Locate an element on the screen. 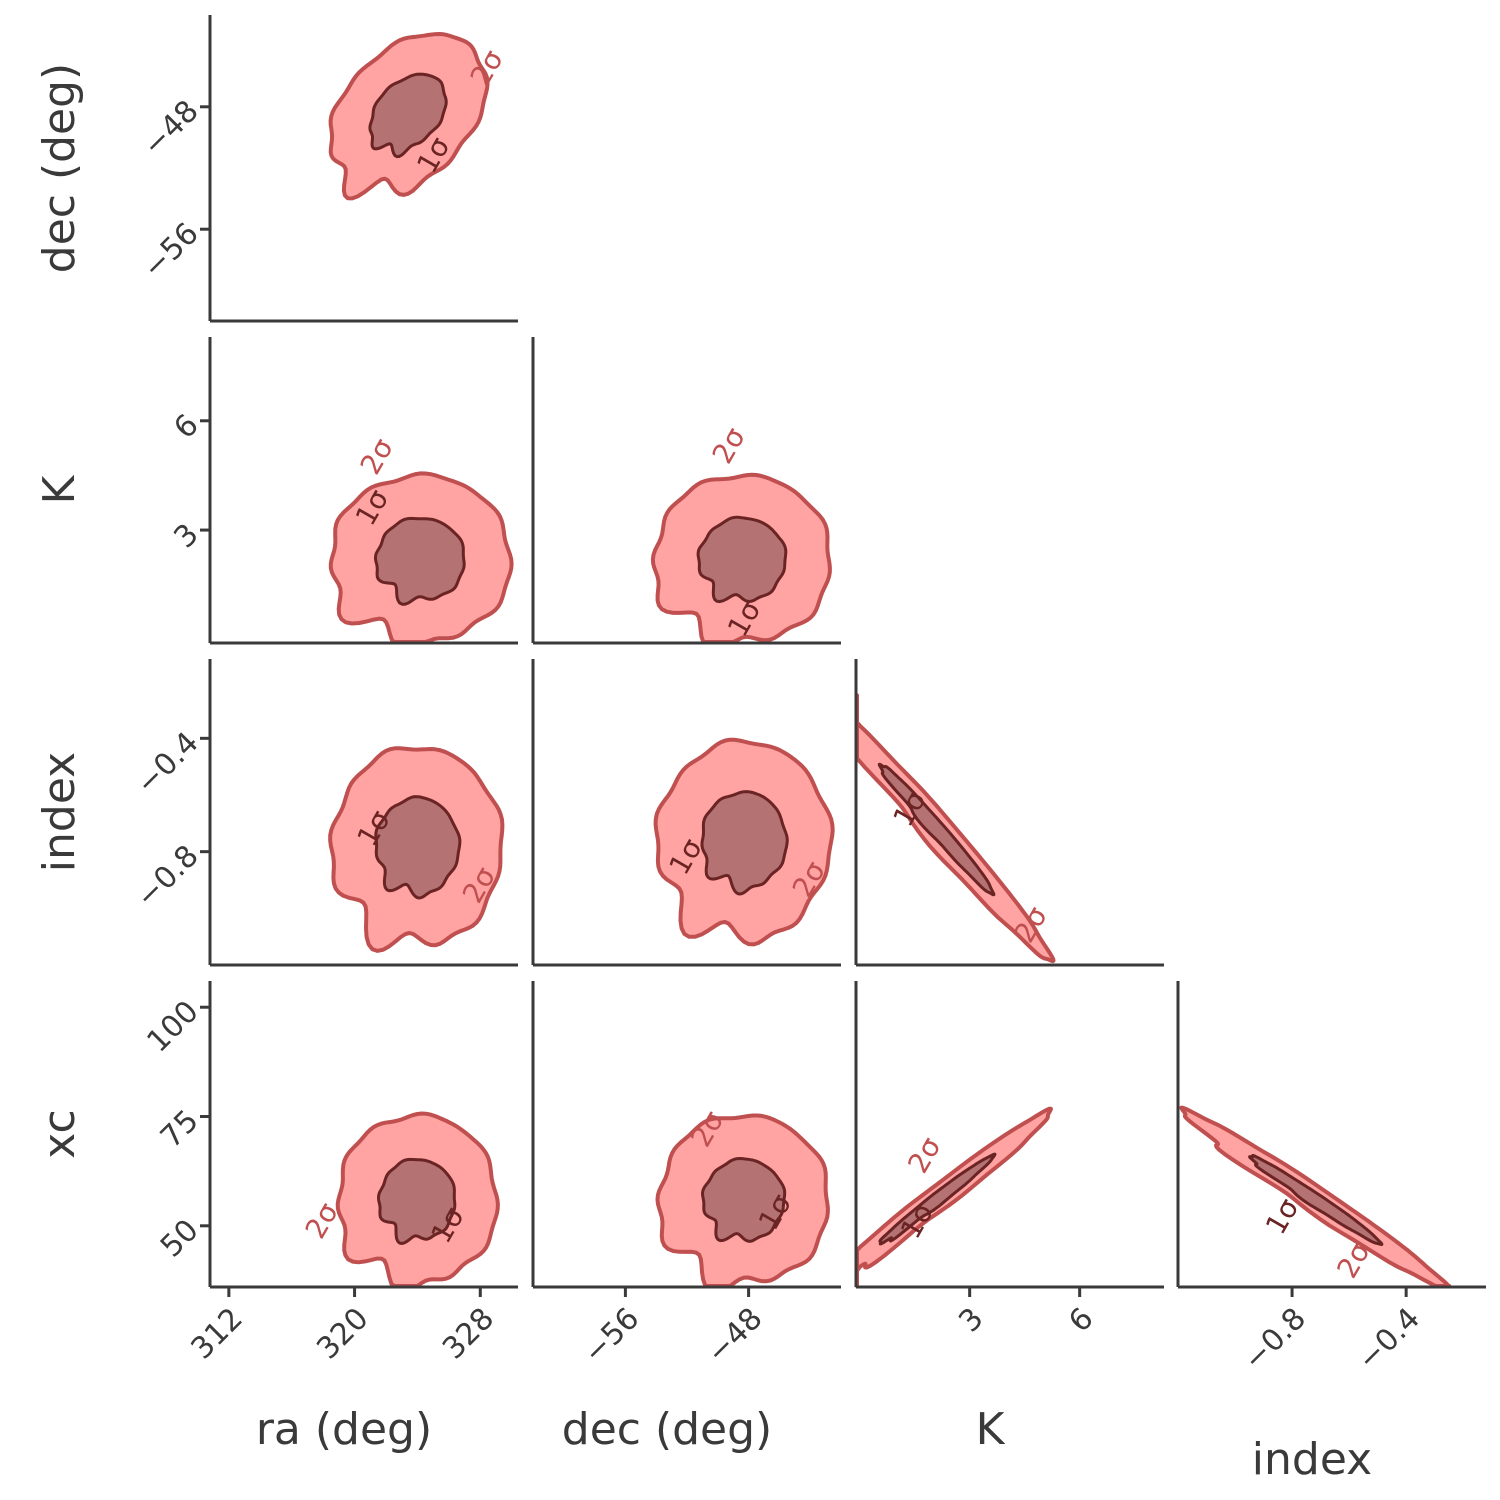  y-axis-label-index: index is located at coordinates (59, 812).